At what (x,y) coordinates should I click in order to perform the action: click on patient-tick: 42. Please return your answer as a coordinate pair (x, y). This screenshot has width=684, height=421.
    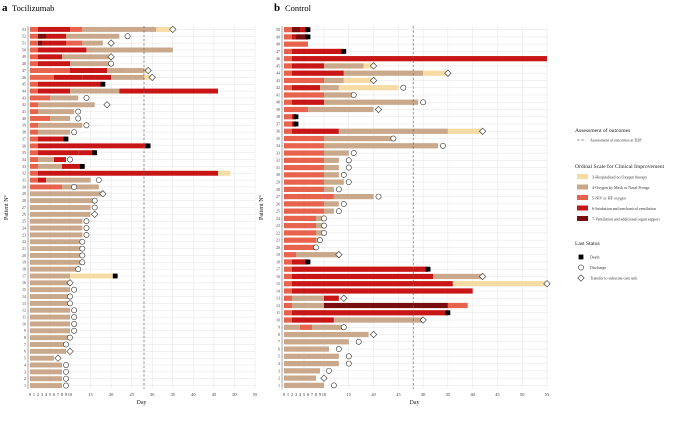
    Looking at the image, I should click on (24, 104).